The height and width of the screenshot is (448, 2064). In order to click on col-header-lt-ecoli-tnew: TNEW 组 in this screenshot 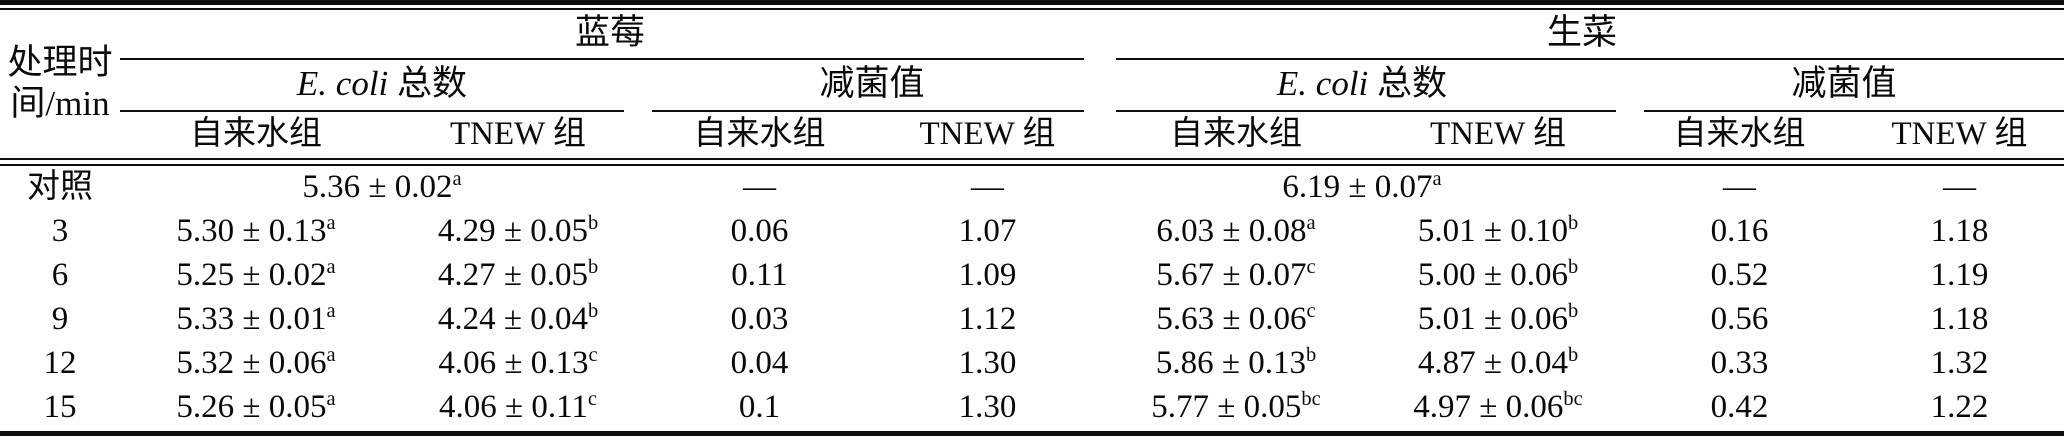, I will do `click(1498, 134)`.